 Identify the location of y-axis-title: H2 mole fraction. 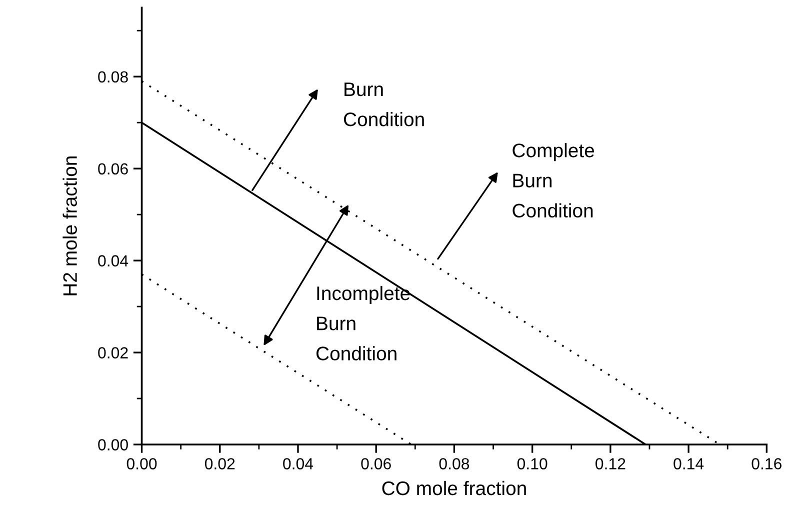
(69, 226).